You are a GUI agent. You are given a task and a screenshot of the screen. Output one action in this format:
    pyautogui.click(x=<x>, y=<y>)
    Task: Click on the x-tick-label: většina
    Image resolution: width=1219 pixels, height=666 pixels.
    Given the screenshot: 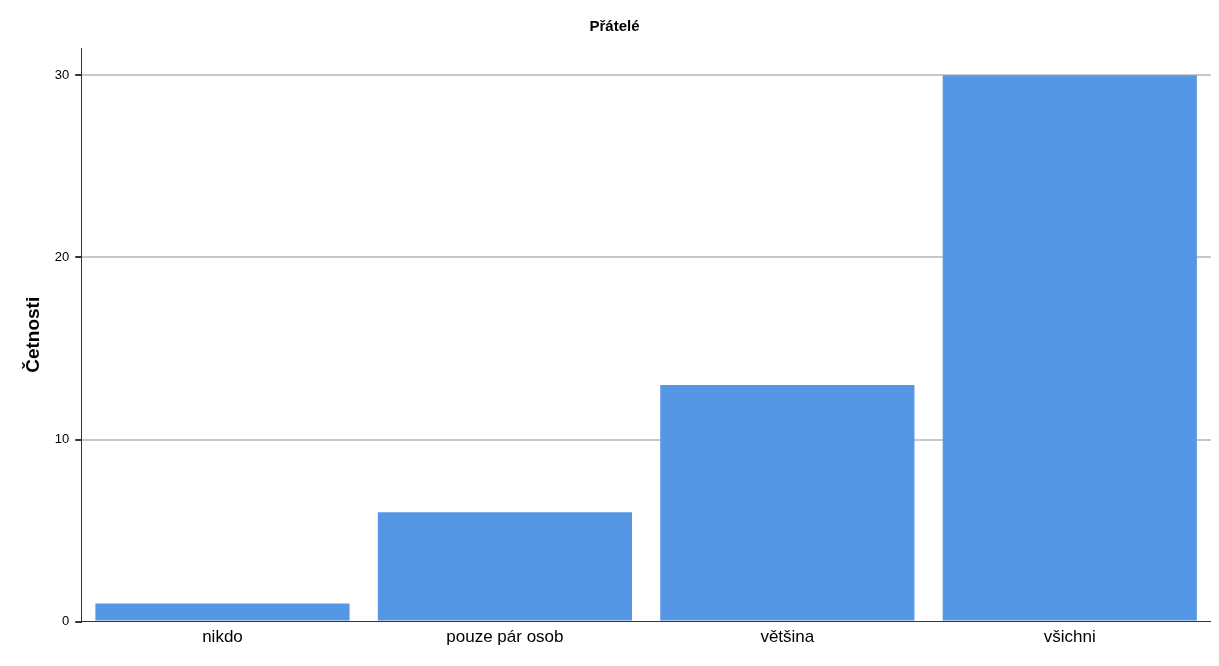 What is the action you would take?
    pyautogui.click(x=787, y=637)
    